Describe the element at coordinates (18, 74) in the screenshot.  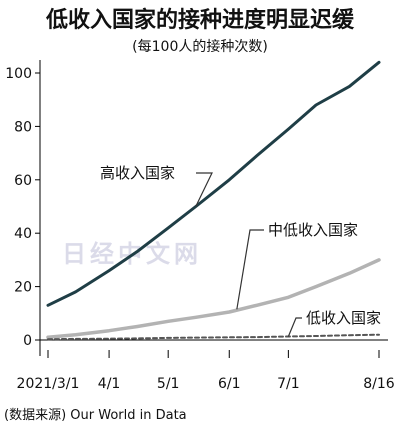
I see `y-tick-label: 100` at that location.